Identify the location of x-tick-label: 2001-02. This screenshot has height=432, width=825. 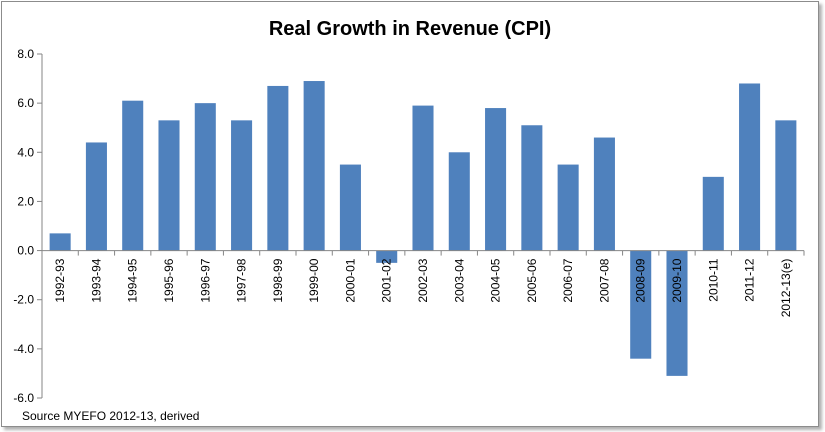
(387, 280).